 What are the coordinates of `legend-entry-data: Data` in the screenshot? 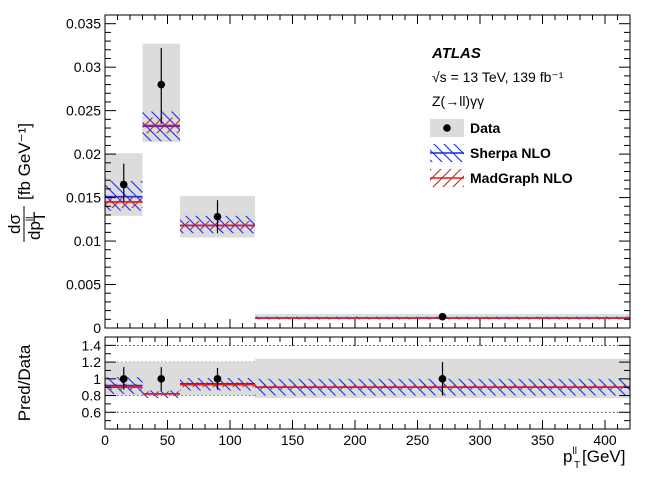 It's located at (465, 128).